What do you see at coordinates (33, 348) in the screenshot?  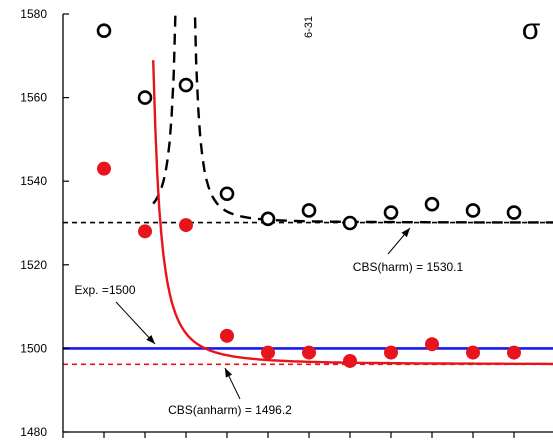 I see `y-tick-label: 1500` at bounding box center [33, 348].